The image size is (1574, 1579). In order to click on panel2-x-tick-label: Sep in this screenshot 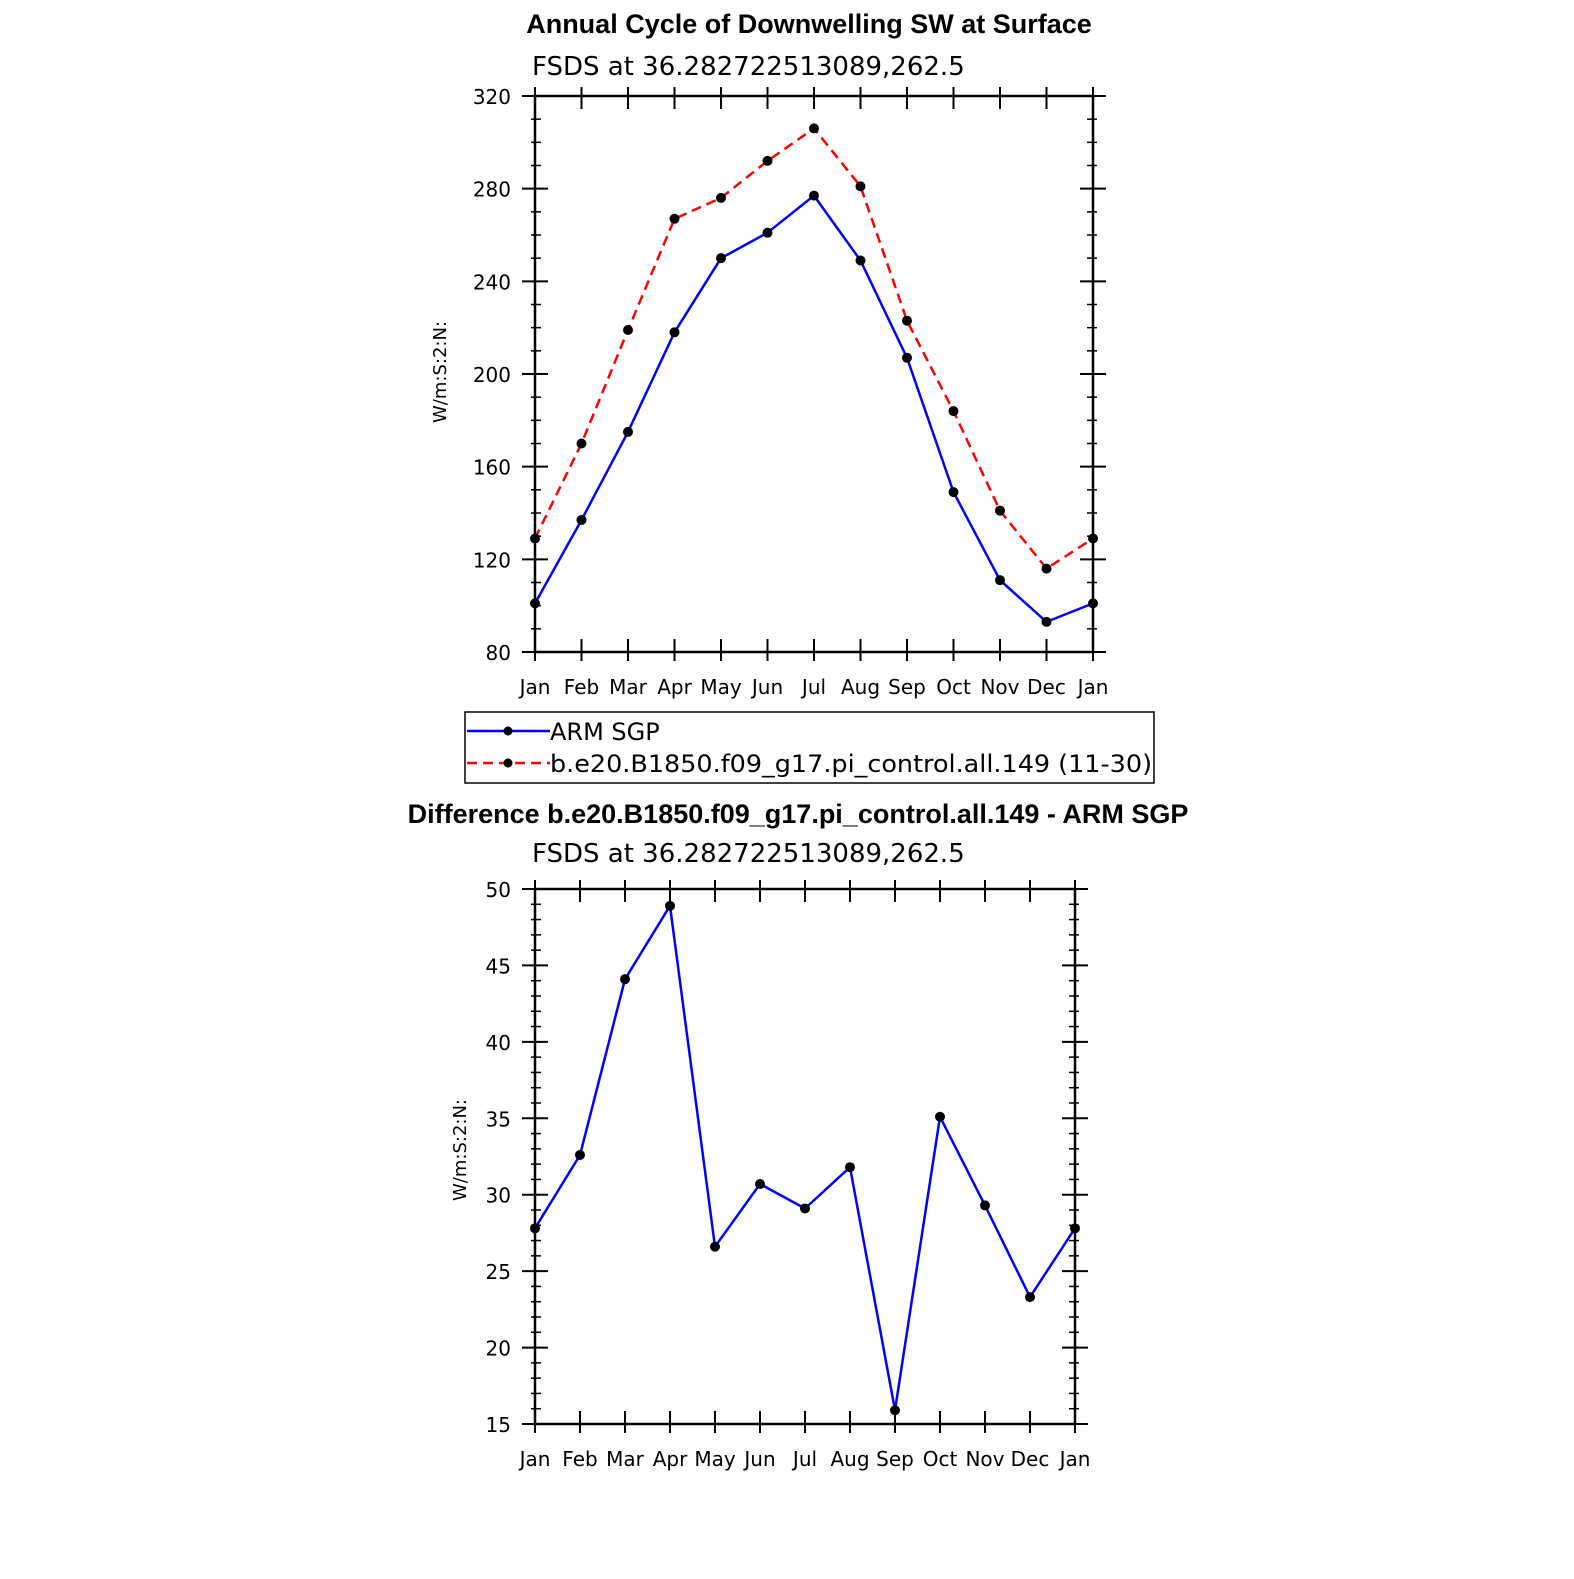, I will do `click(895, 1459)`.